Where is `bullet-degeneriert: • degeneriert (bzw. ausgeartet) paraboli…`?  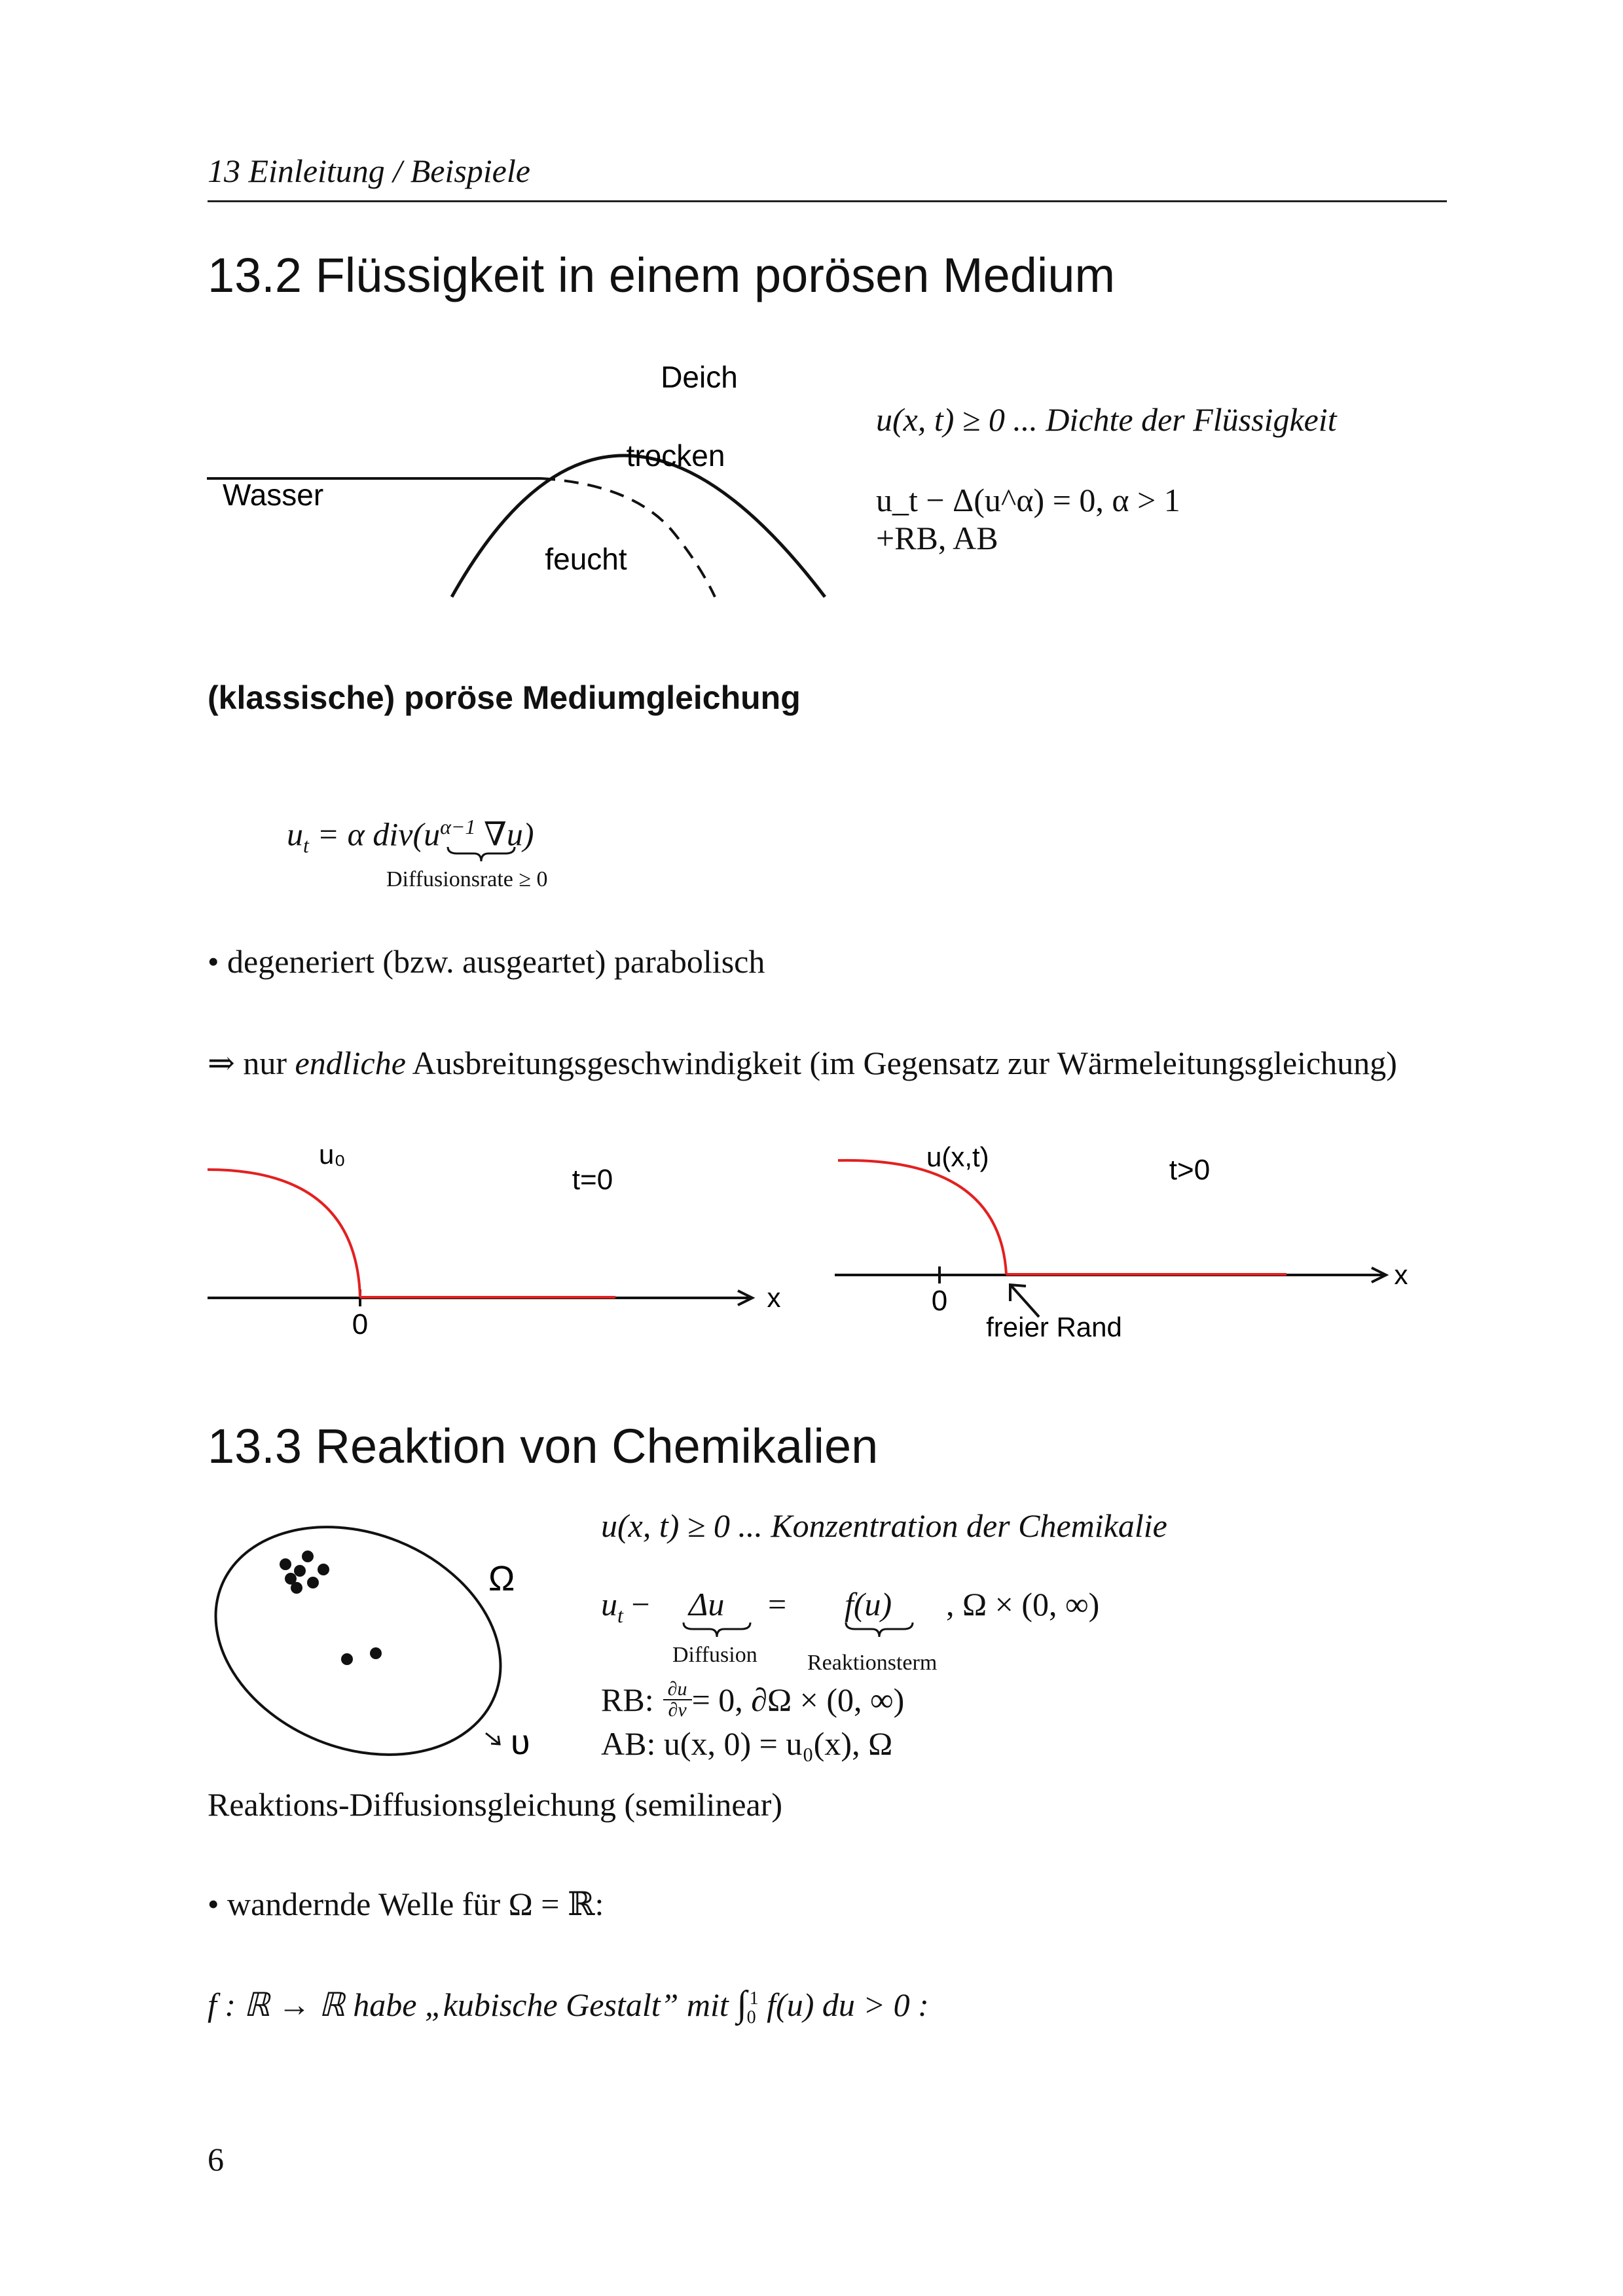 bullet-degeneriert: • degeneriert (bzw. ausgeartet) paraboli… is located at coordinates (486, 961).